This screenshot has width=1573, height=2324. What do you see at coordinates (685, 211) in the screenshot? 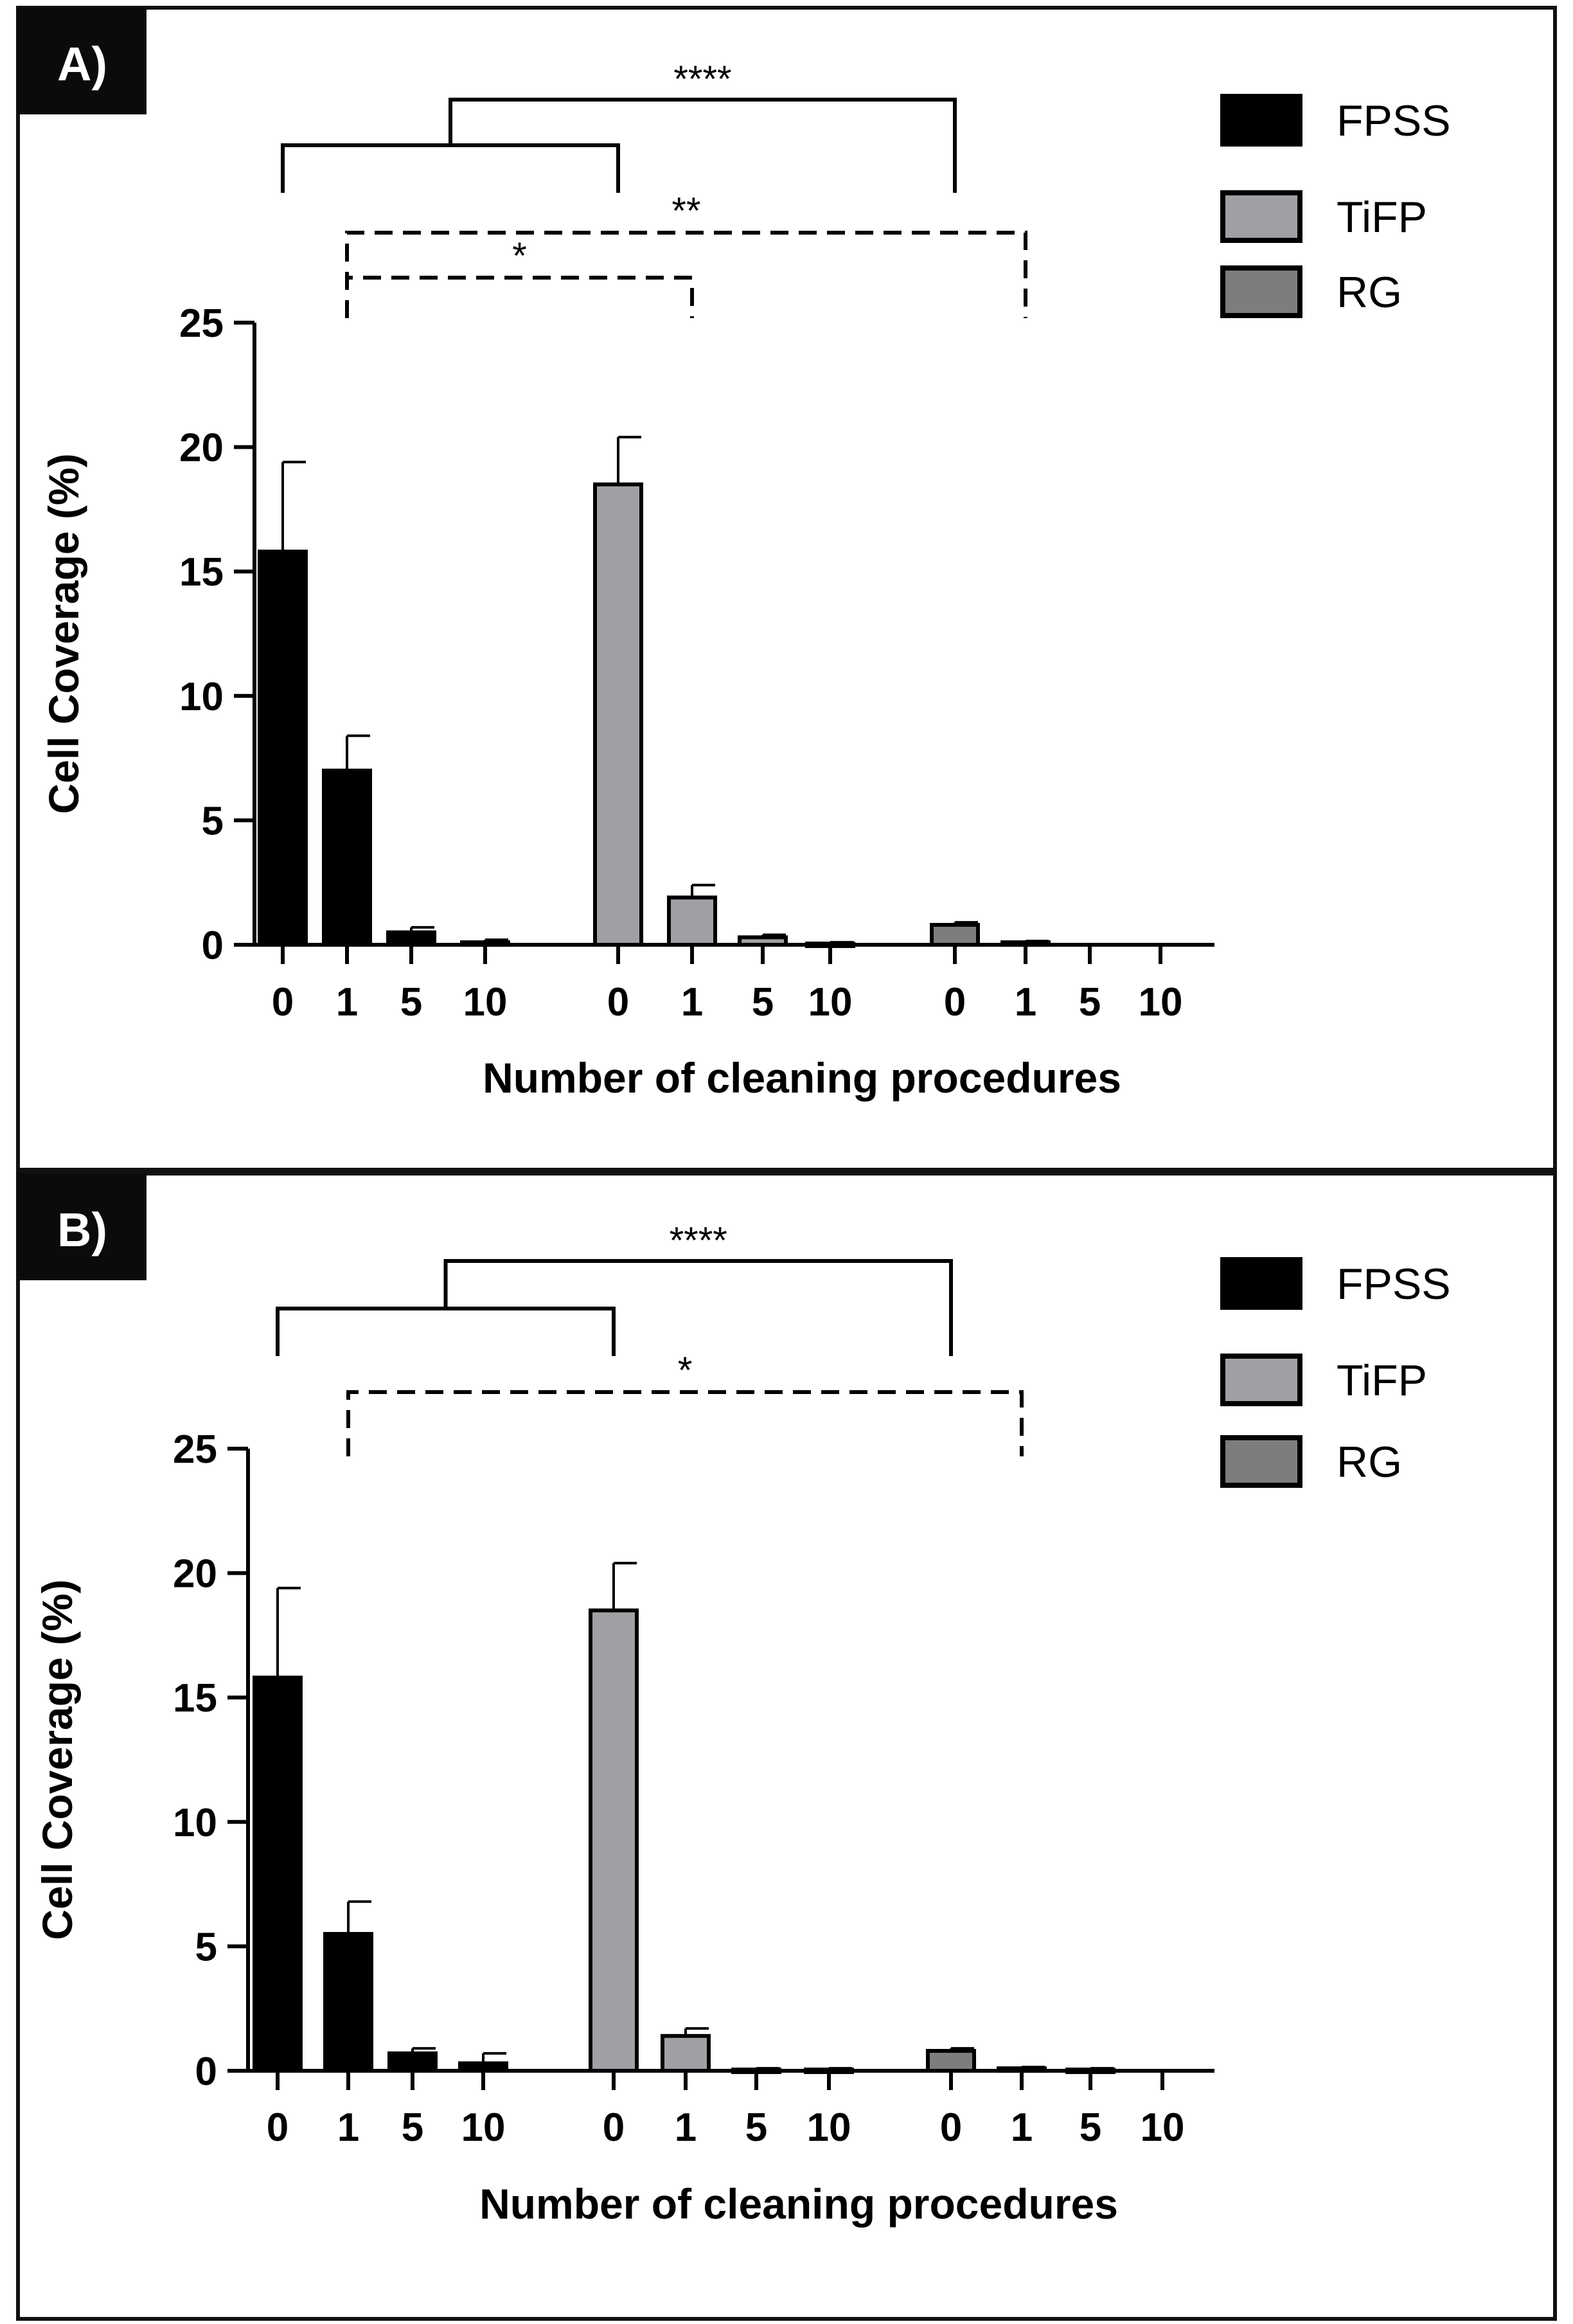
I see `bracket-label: **` at bounding box center [685, 211].